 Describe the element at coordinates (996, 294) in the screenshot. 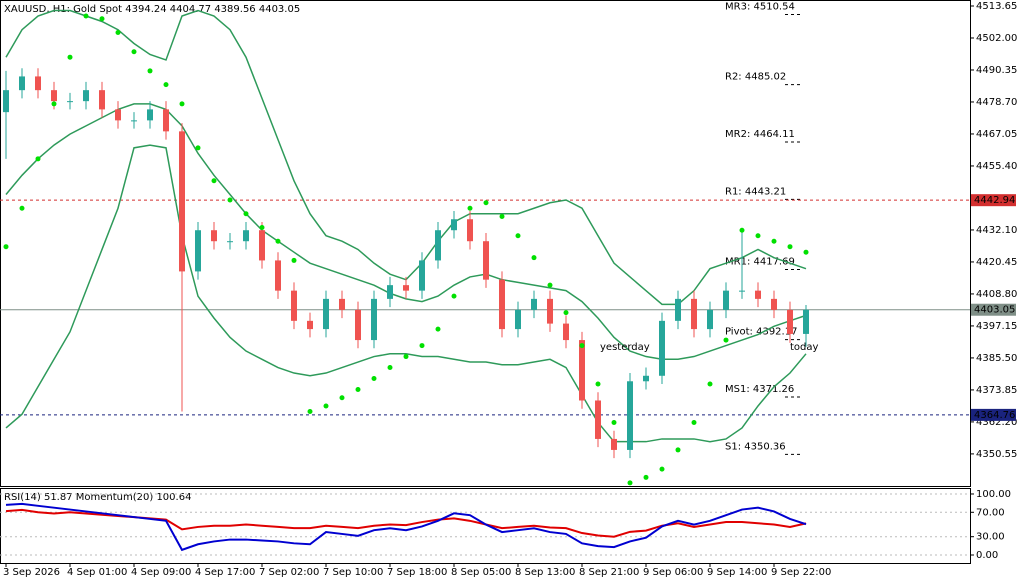

I see `y-tick-label: 4408.80` at that location.